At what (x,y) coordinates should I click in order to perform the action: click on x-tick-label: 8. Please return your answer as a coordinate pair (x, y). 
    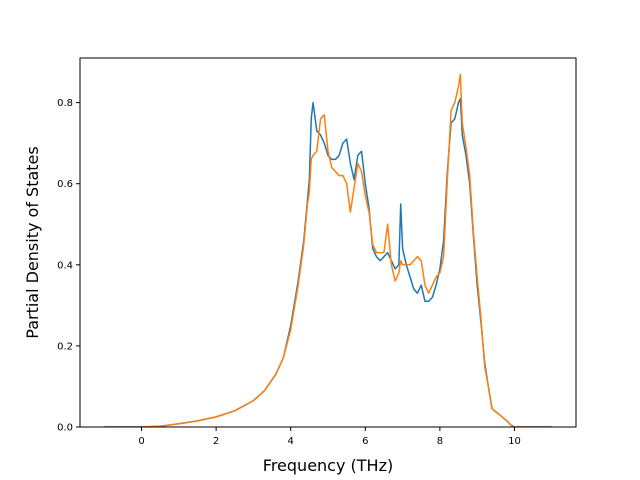
    Looking at the image, I should click on (440, 441).